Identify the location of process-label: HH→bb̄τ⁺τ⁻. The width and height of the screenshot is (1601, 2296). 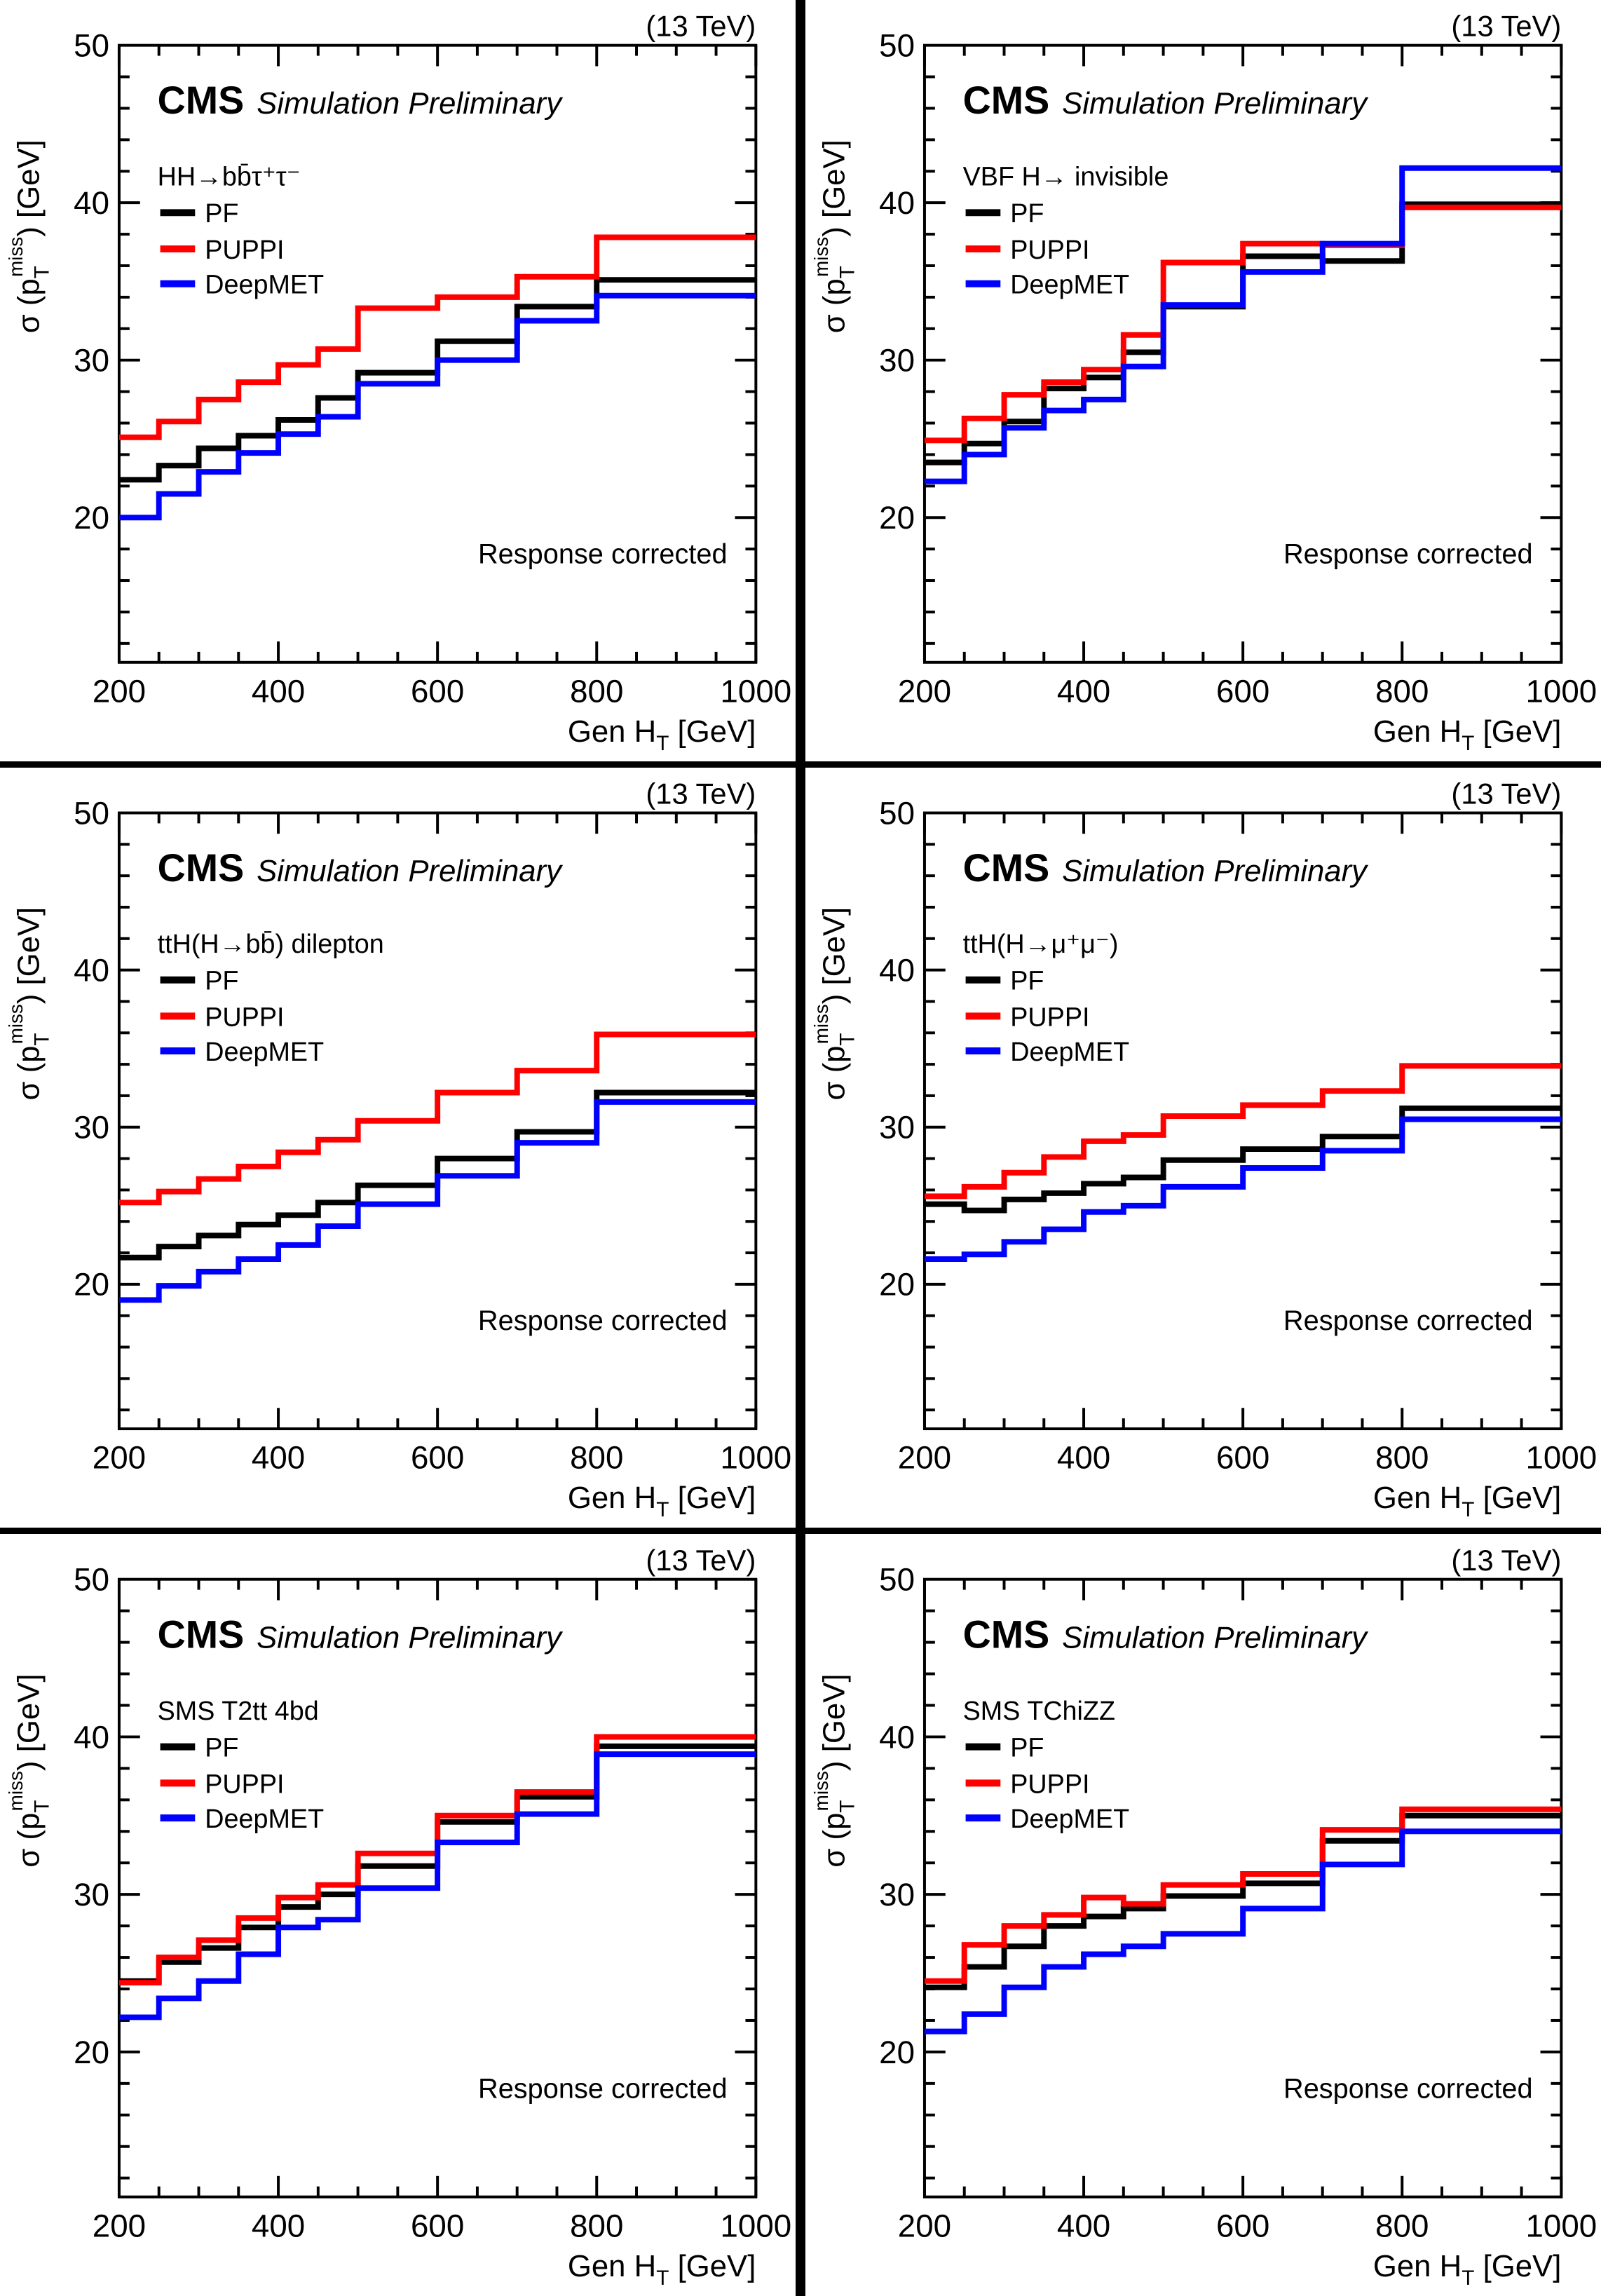
(230, 177).